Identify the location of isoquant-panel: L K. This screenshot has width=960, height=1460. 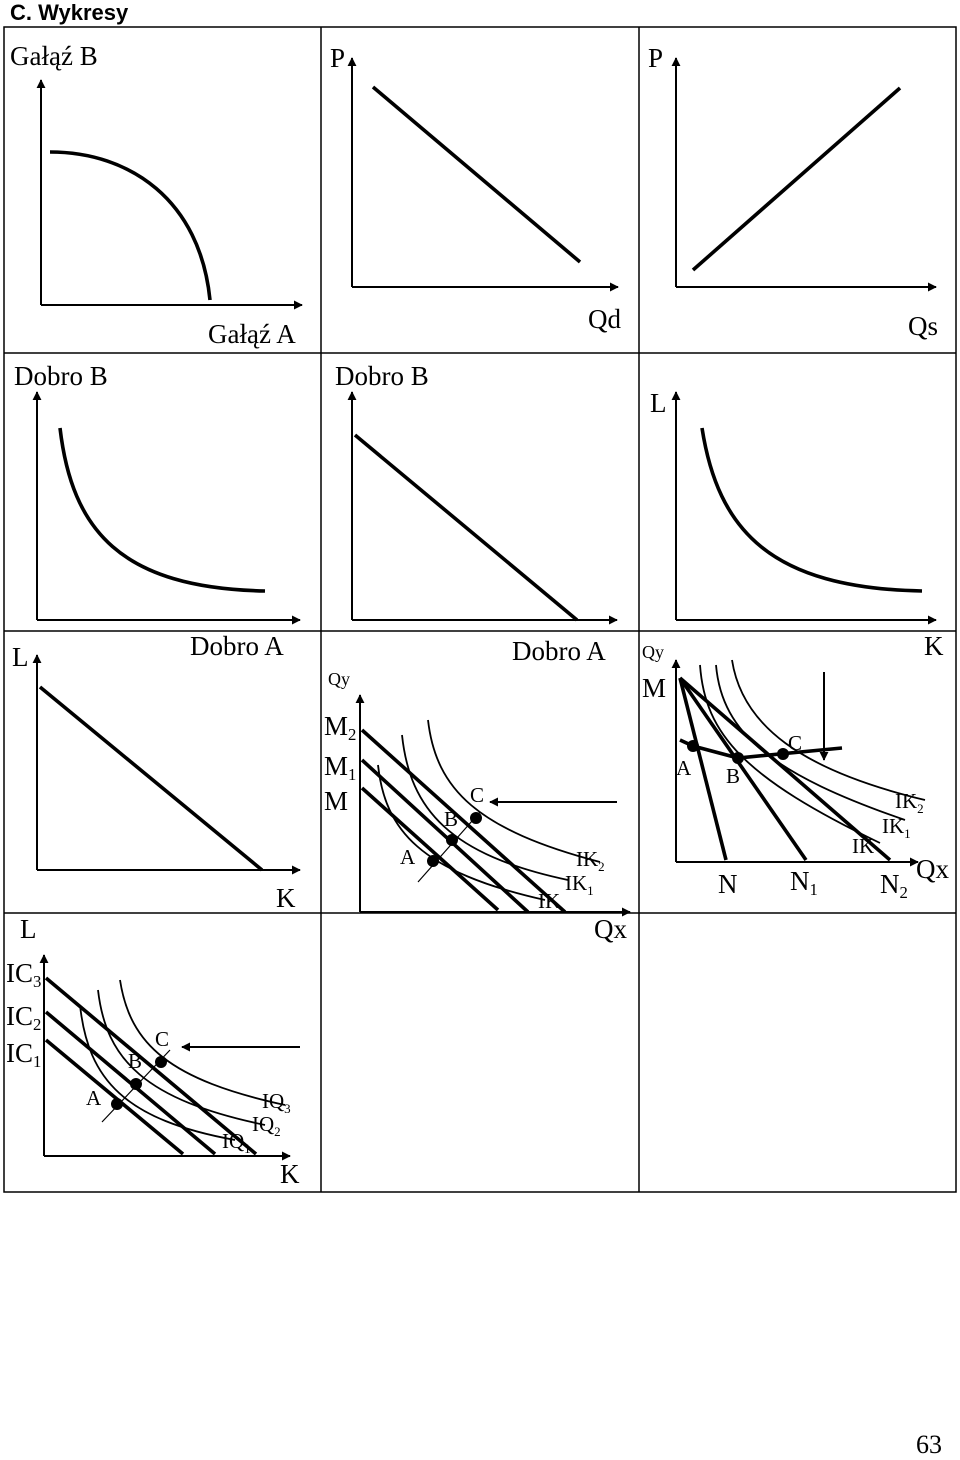
(797, 524).